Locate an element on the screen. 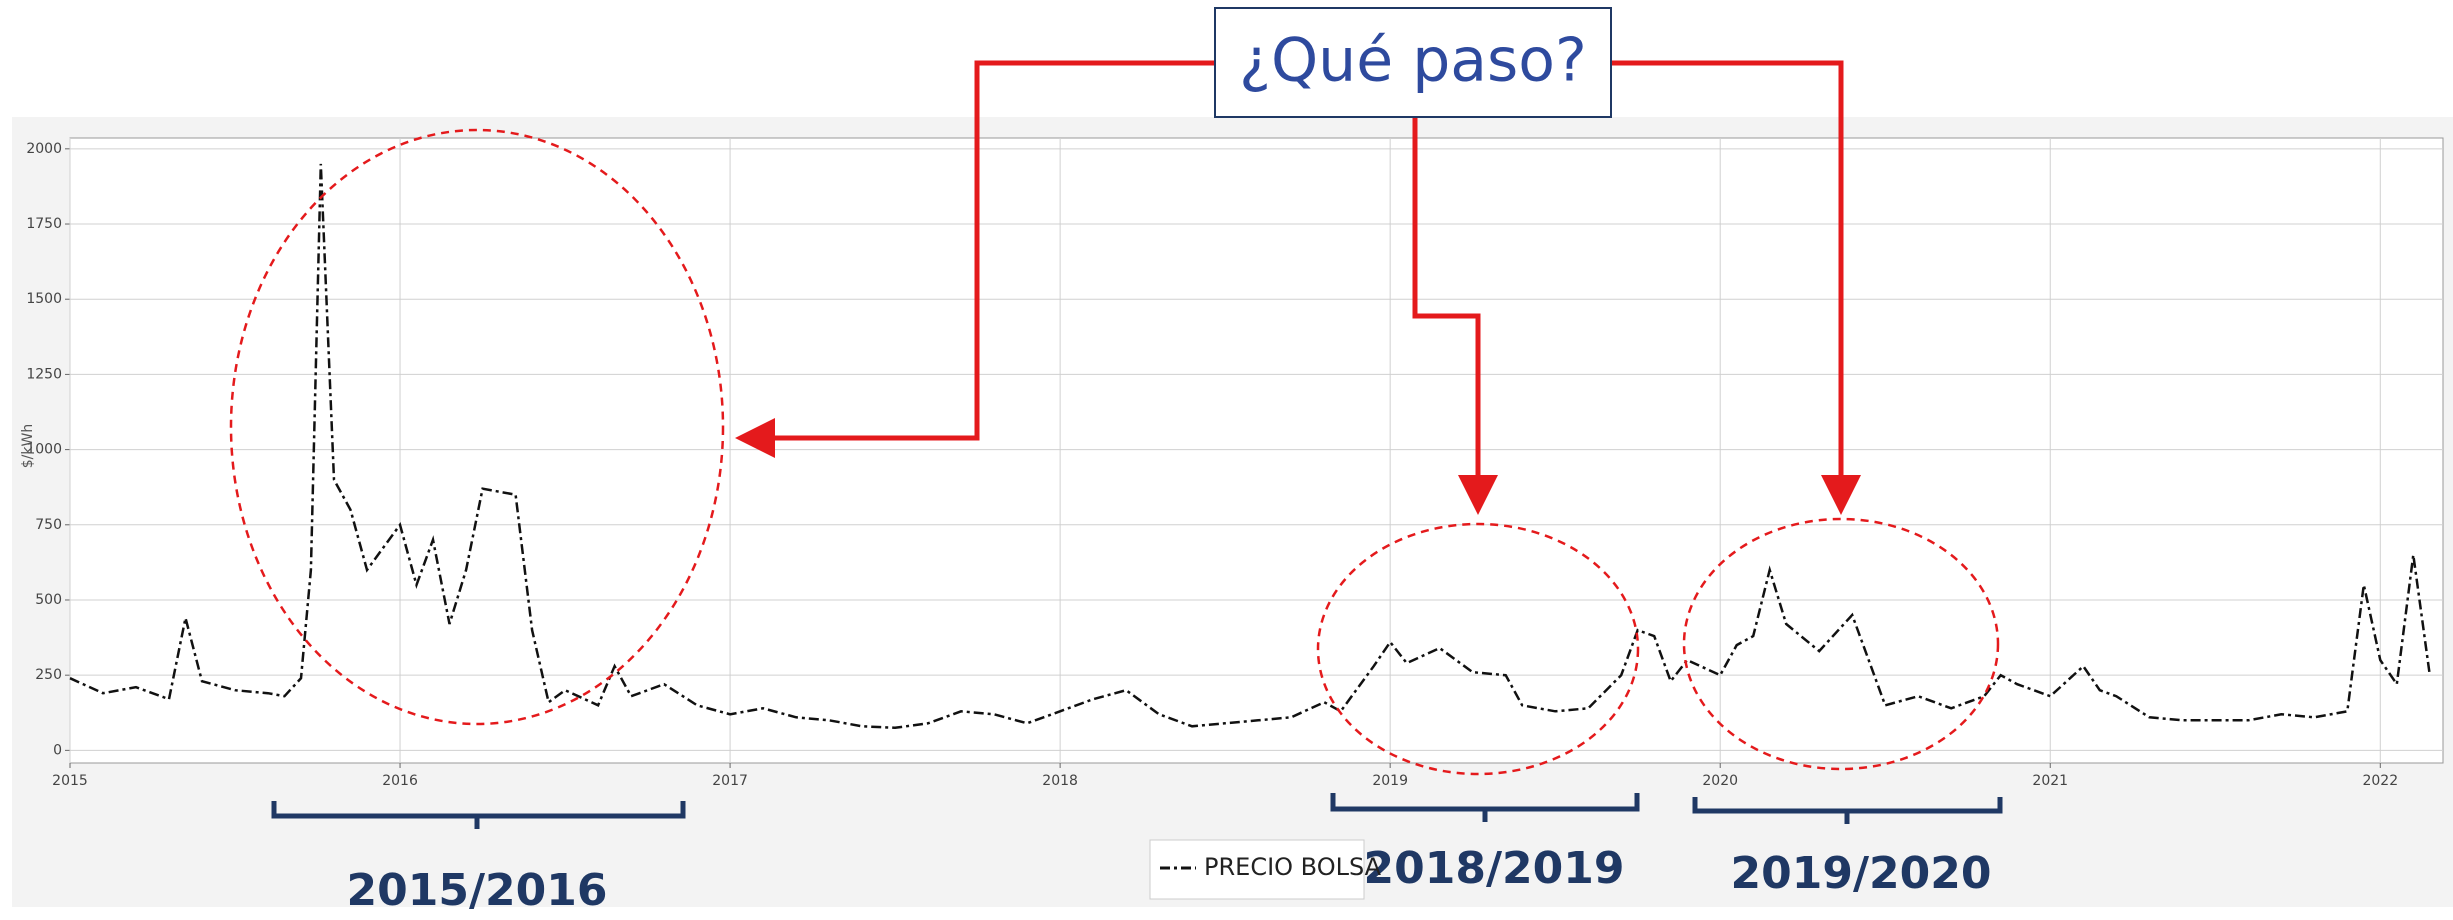 This screenshot has height=920, width=2453. x-tick-label: 2016 is located at coordinates (400, 781).